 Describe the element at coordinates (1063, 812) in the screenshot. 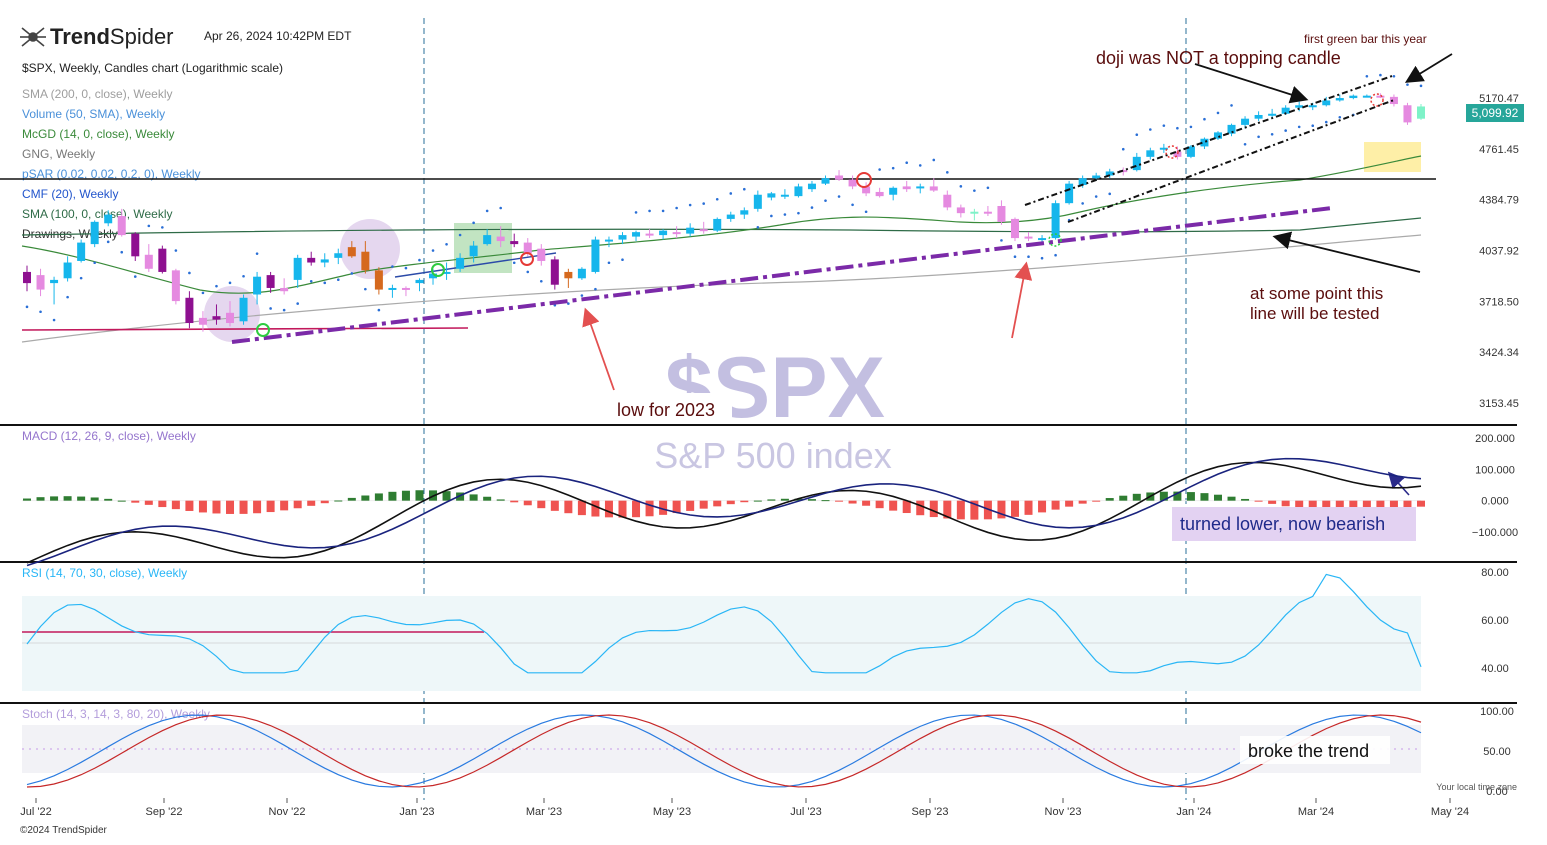

I see `time-tick-label: Nov '23` at that location.